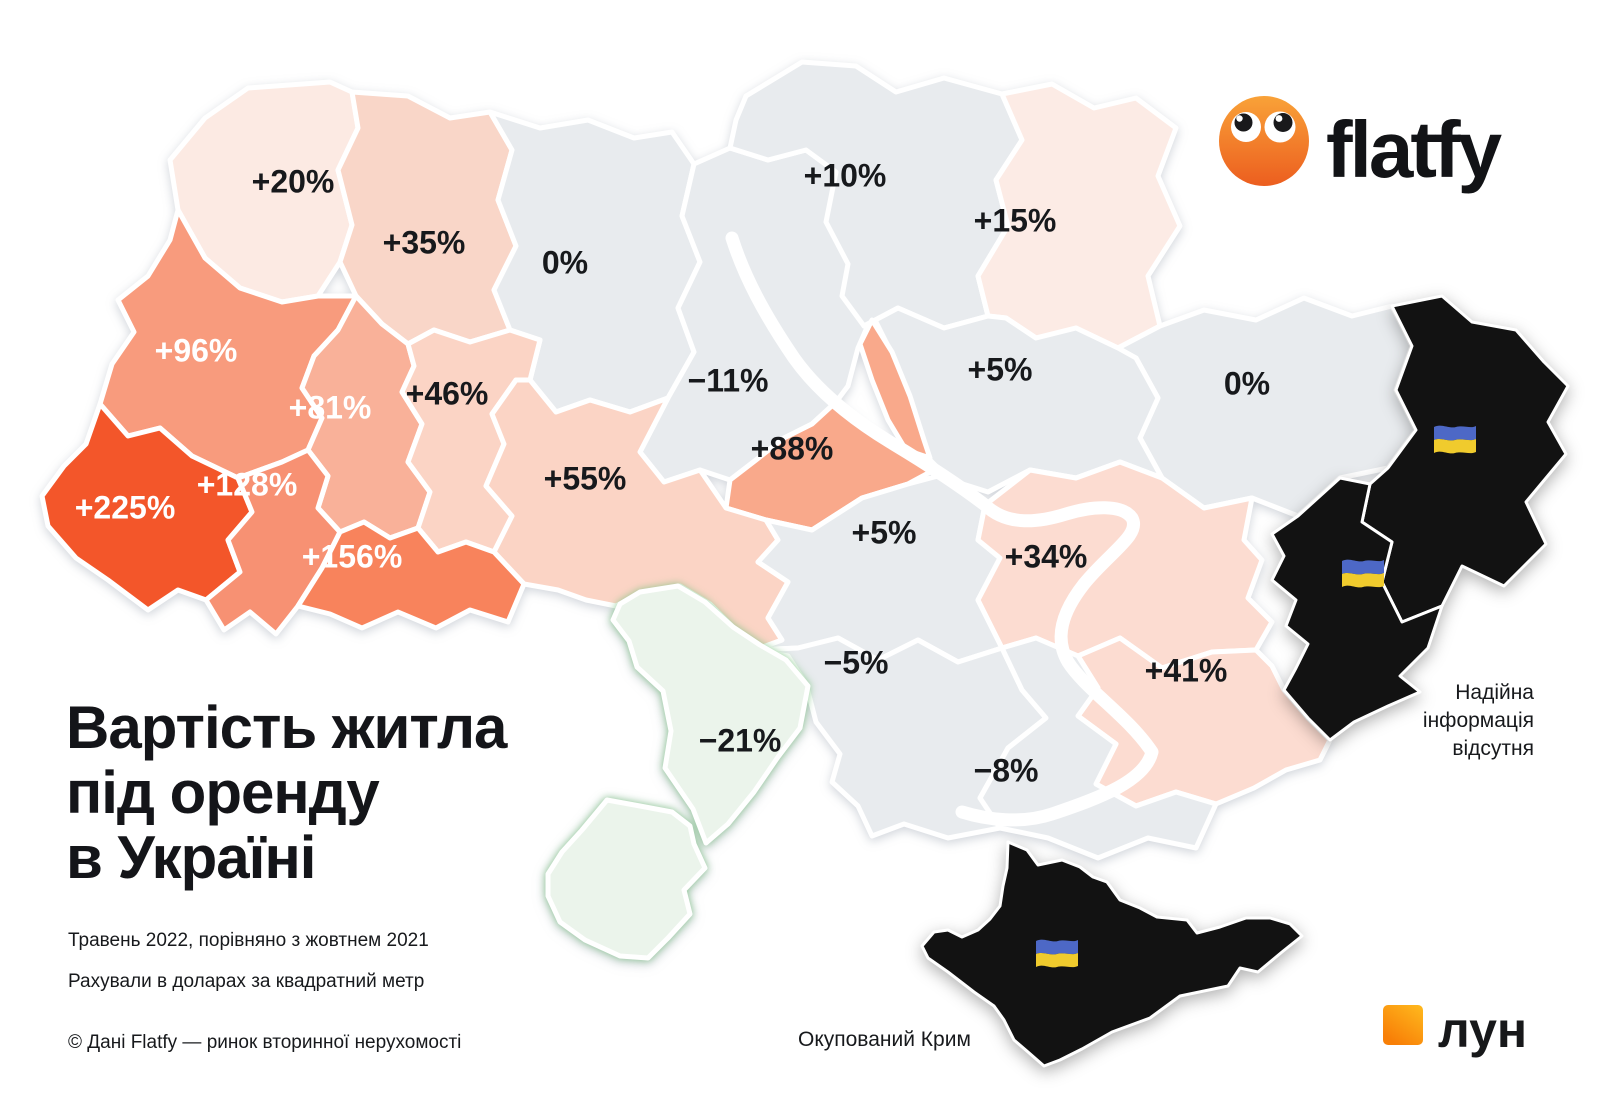 This screenshot has width=1600, height=1117. What do you see at coordinates (1455, 439) in the screenshot?
I see `luhansk-flag-icon` at bounding box center [1455, 439].